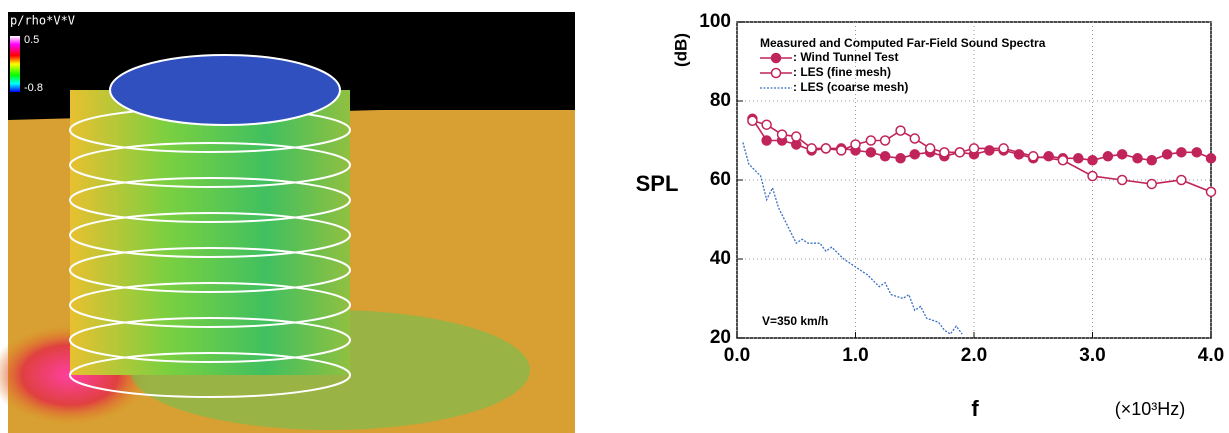 The width and height of the screenshot is (1229, 433). Describe the element at coordinates (737, 355) in the screenshot. I see `x-tick-label: 0.0` at that location.